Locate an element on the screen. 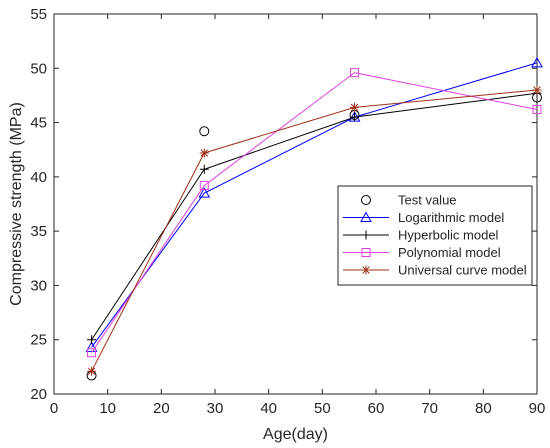 Image resolution: width=550 pixels, height=448 pixels. legend-item: Test value is located at coordinates (409, 200).